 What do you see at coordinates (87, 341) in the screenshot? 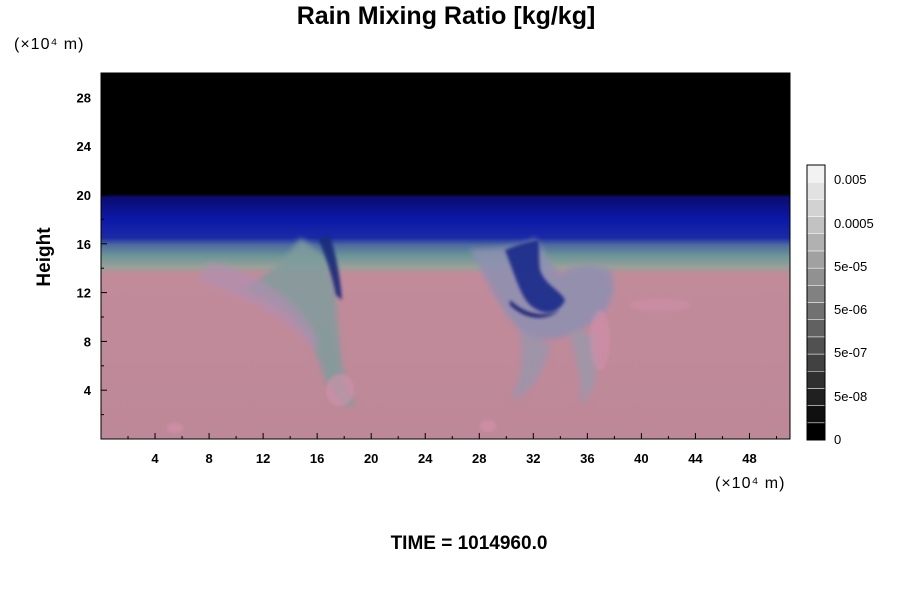
I see `y-tick-label: 8` at bounding box center [87, 341].